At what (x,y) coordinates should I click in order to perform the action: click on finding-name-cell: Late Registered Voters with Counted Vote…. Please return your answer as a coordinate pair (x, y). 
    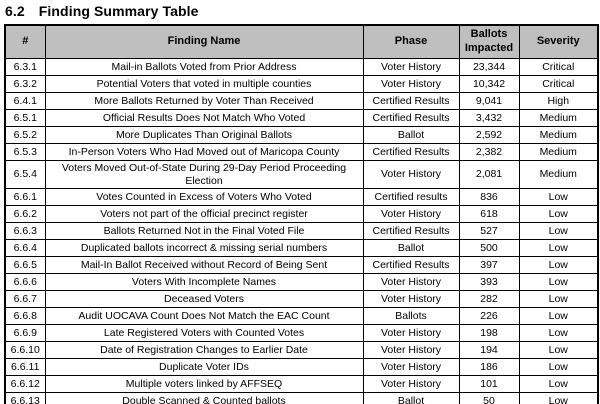
    Looking at the image, I should click on (204, 333).